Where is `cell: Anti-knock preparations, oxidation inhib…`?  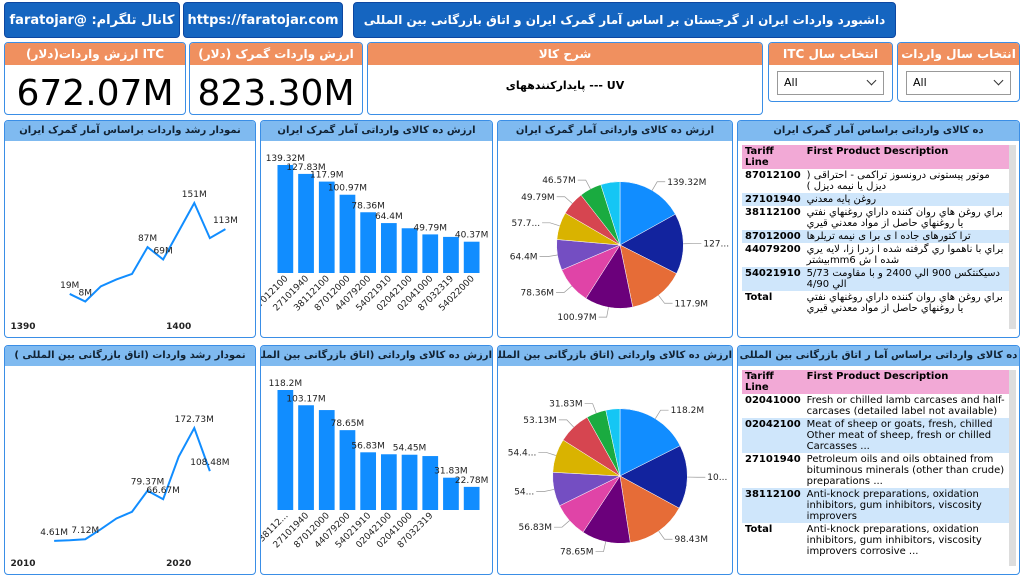
cell: Anti-knock preparations, oxidation inhib… is located at coordinates (907, 505).